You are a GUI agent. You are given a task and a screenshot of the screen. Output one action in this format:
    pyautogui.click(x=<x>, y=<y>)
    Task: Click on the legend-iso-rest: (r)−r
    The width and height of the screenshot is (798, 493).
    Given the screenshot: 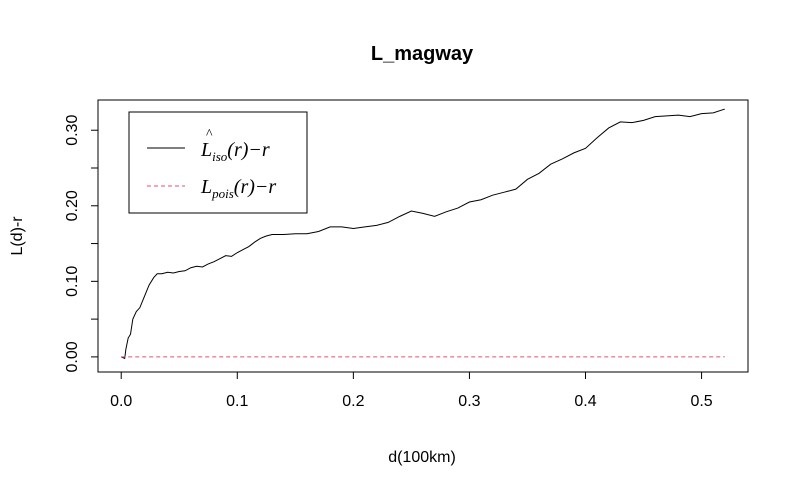 What is the action you would take?
    pyautogui.click(x=248, y=150)
    